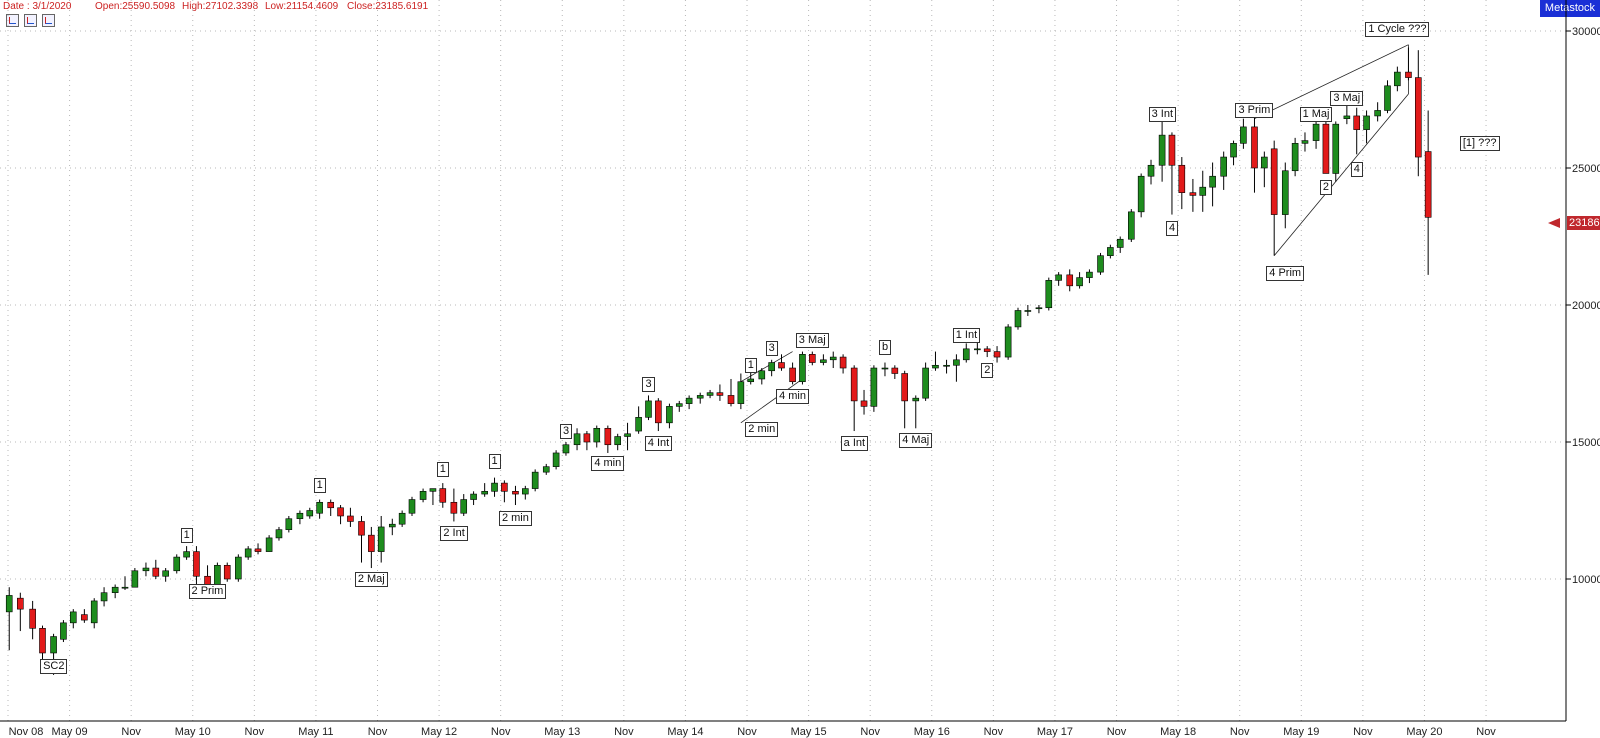 Image resolution: width=1600 pixels, height=738 pixels. Describe the element at coordinates (1479, 143) in the screenshot. I see `wave-label: [1] ???` at that location.